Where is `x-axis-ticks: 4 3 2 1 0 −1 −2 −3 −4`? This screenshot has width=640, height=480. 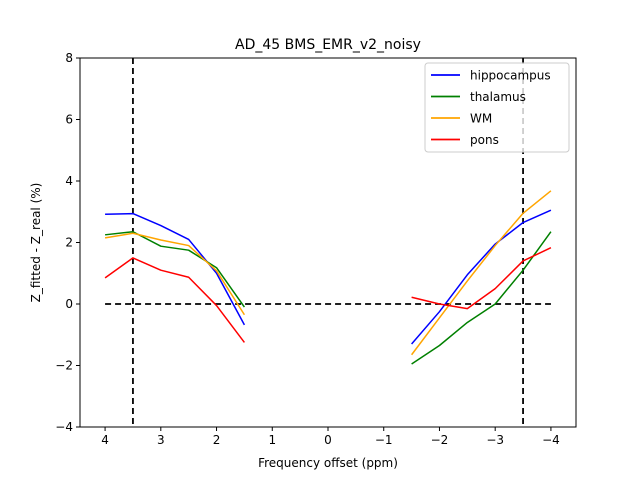 x-axis-ticks: 4 3 2 1 0 −1 −2 −3 −4 is located at coordinates (330, 437).